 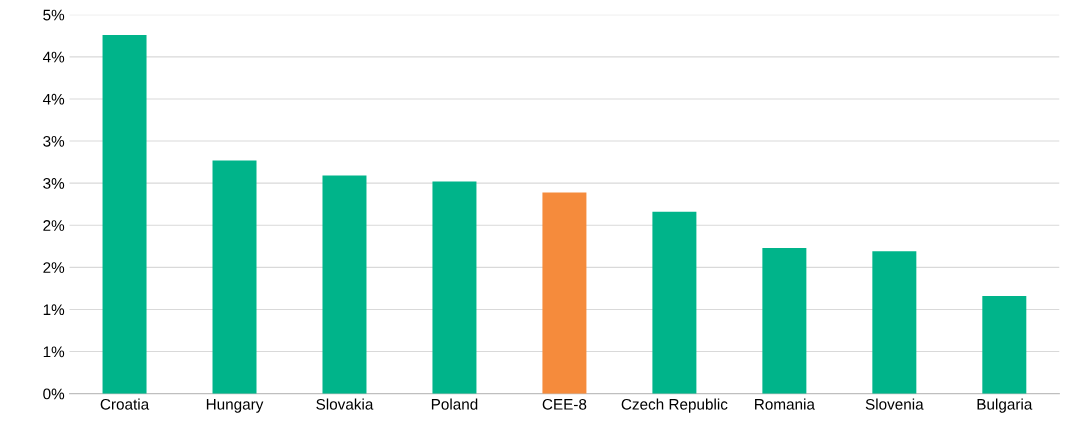 I want to click on x-tick-label: CEE-8, so click(x=564, y=404).